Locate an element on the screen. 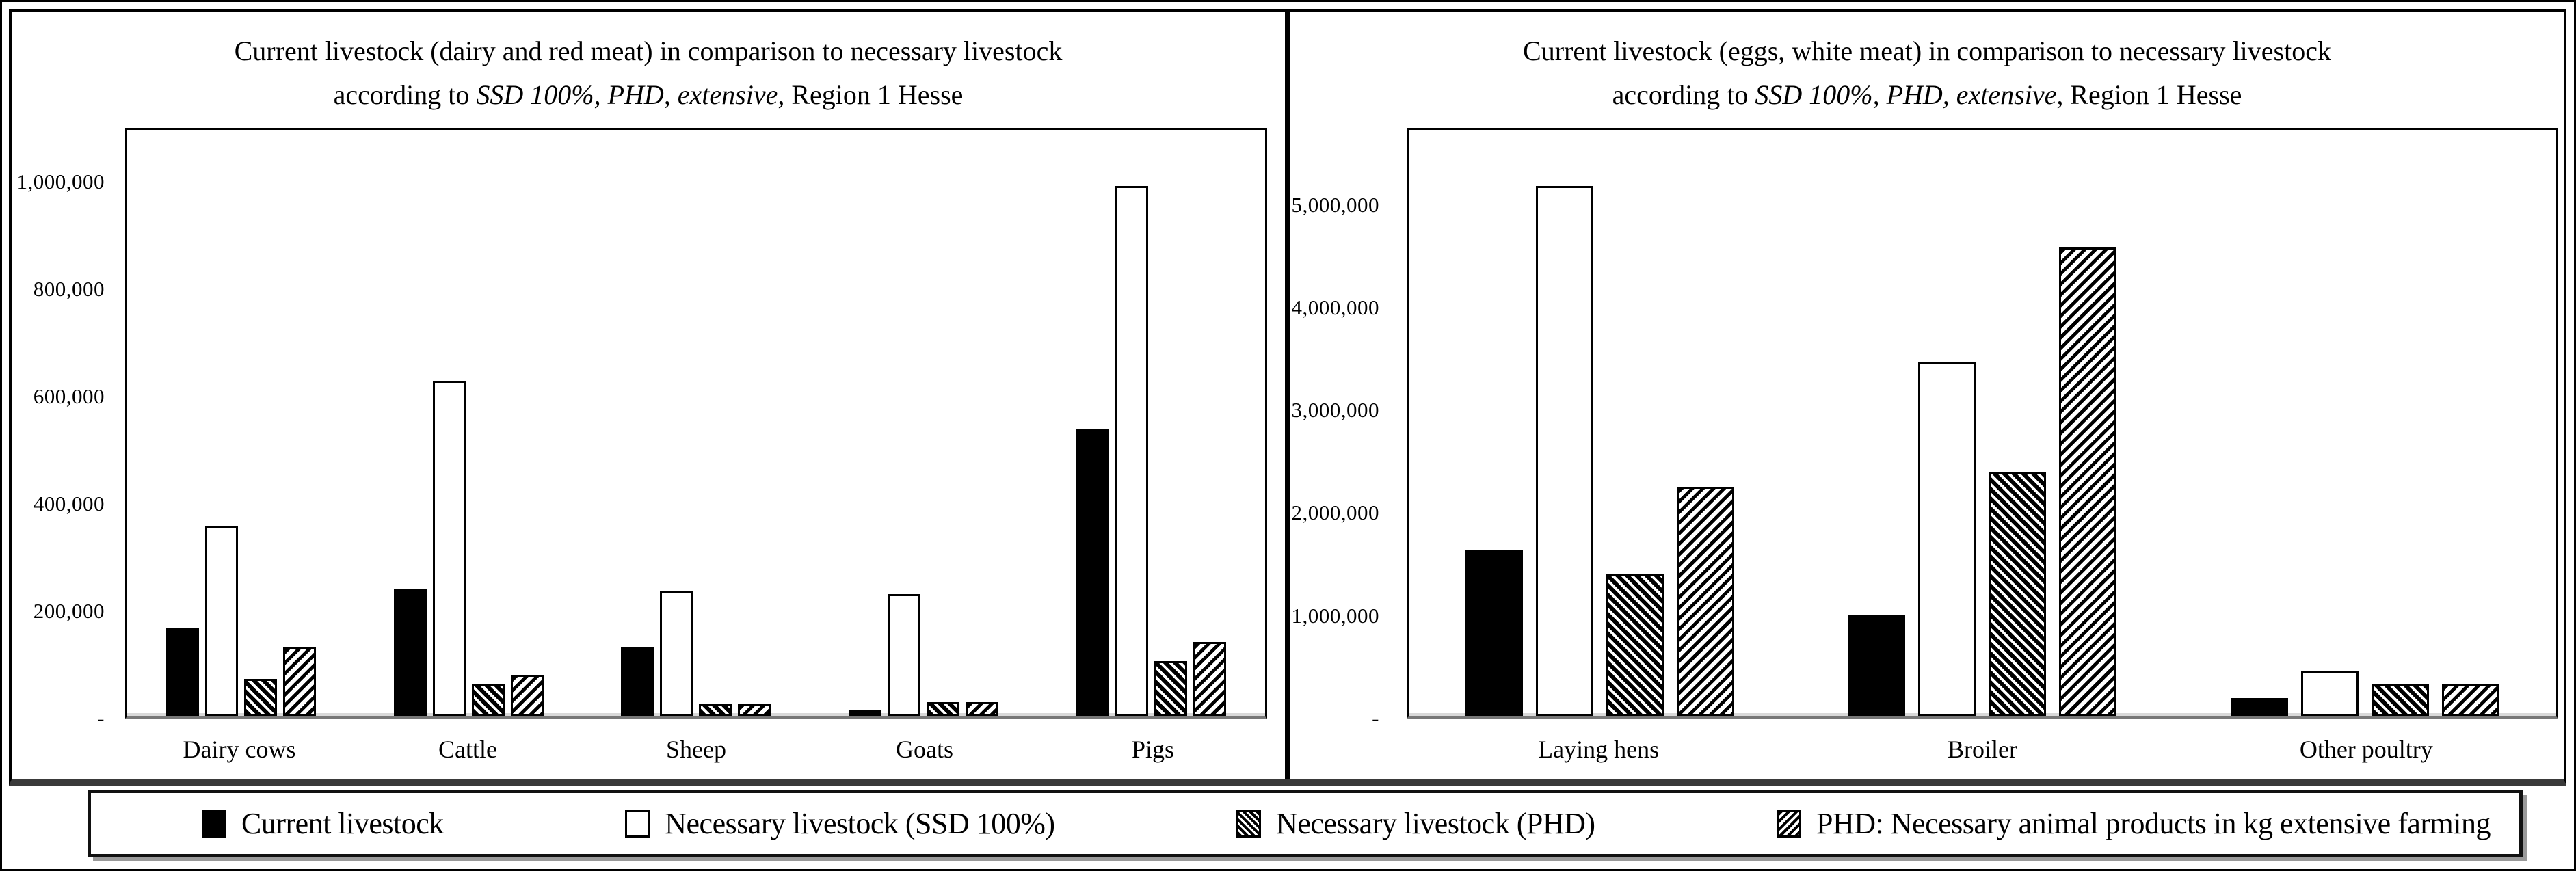 This screenshot has width=2576, height=871. y-axis-tick-label: 600,000 is located at coordinates (69, 396).